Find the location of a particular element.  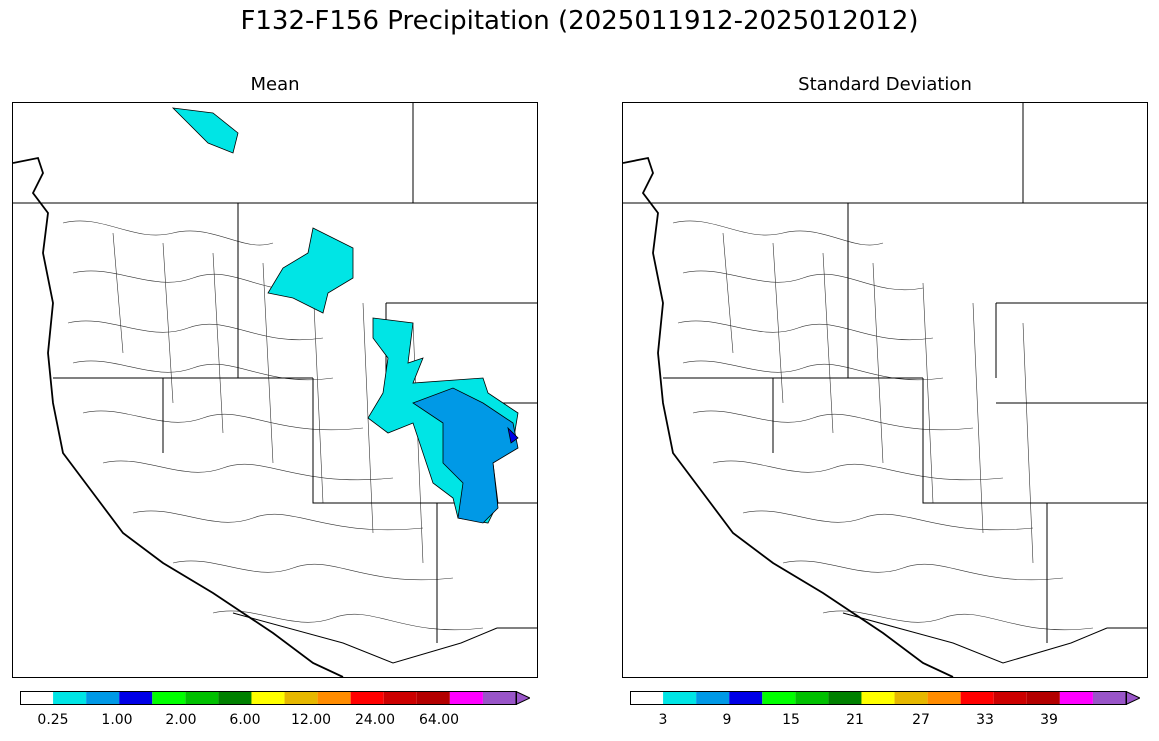

stddev-panel-title: Standard Deviation is located at coordinates (885, 84).